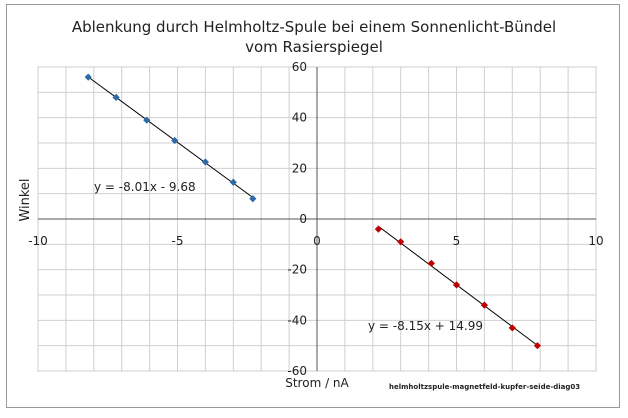  I want to click on y-tick-label: -20, so click(297, 270).